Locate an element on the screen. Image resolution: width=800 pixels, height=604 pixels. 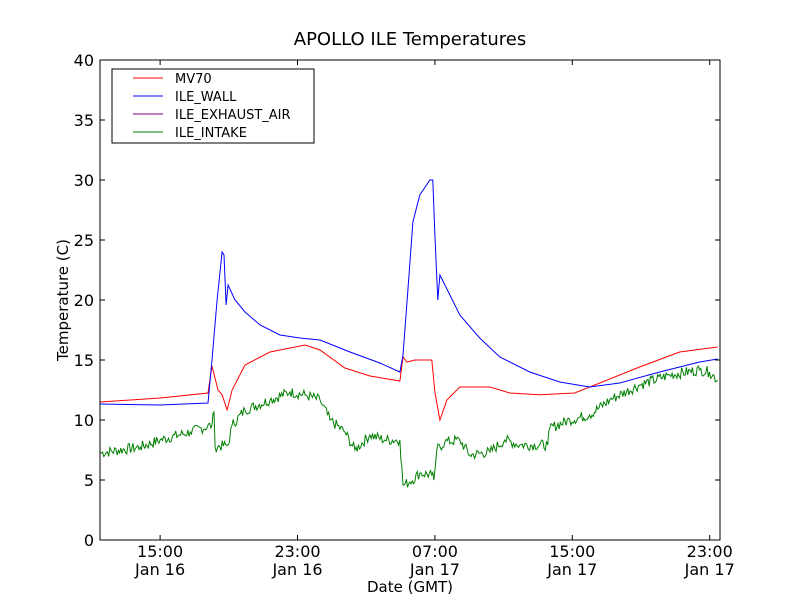
y-tick-label: 40 is located at coordinates (84, 60).